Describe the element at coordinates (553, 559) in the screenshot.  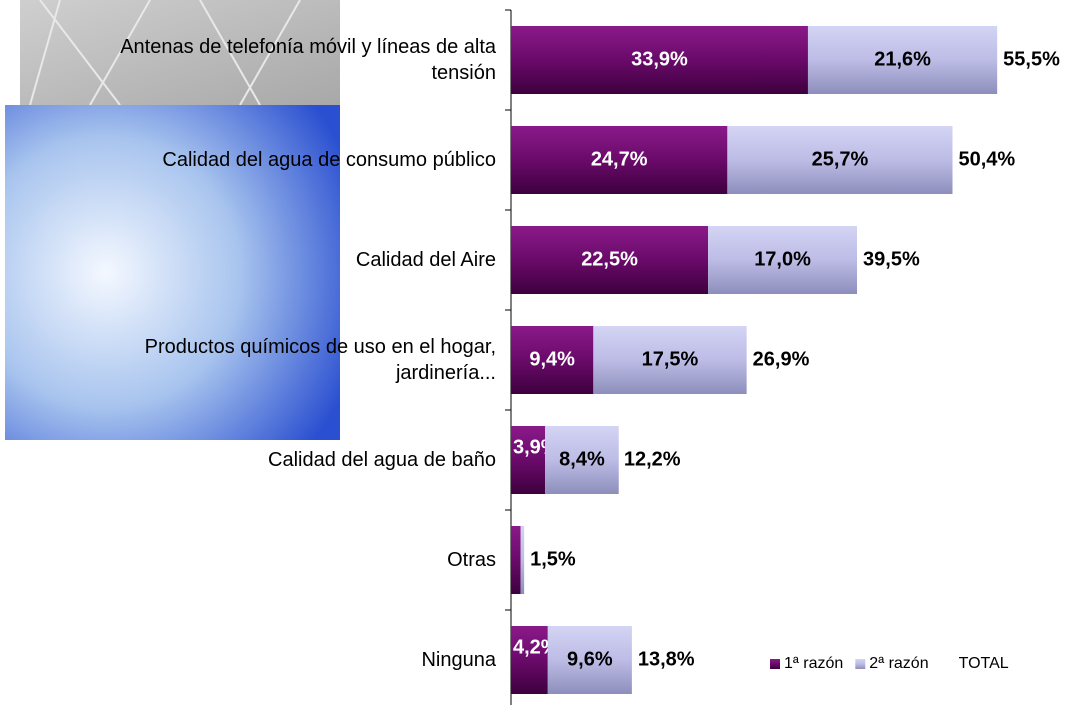
I see `total-label: 1,5%` at that location.